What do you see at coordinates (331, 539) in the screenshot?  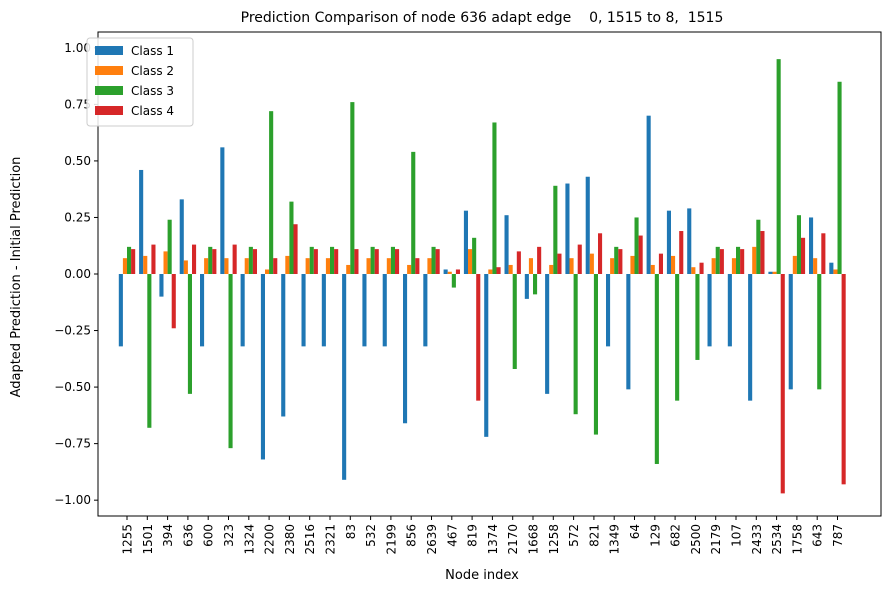 I see `x-tick-label: 2321` at bounding box center [331, 539].